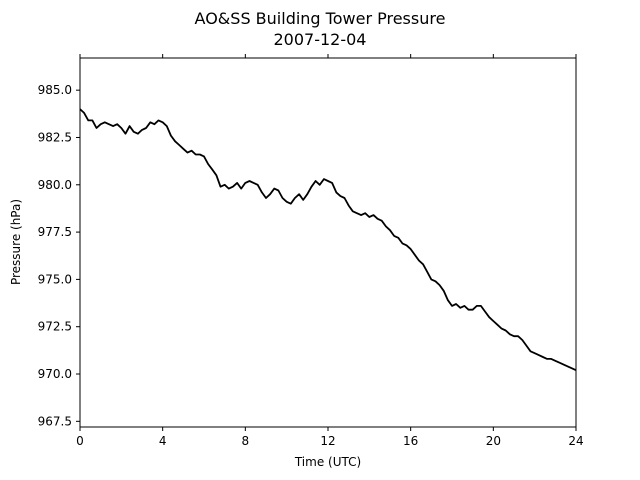 This screenshot has height=480, width=640. Describe the element at coordinates (327, 462) in the screenshot. I see `x-axis-label: Time (UTC)` at that location.